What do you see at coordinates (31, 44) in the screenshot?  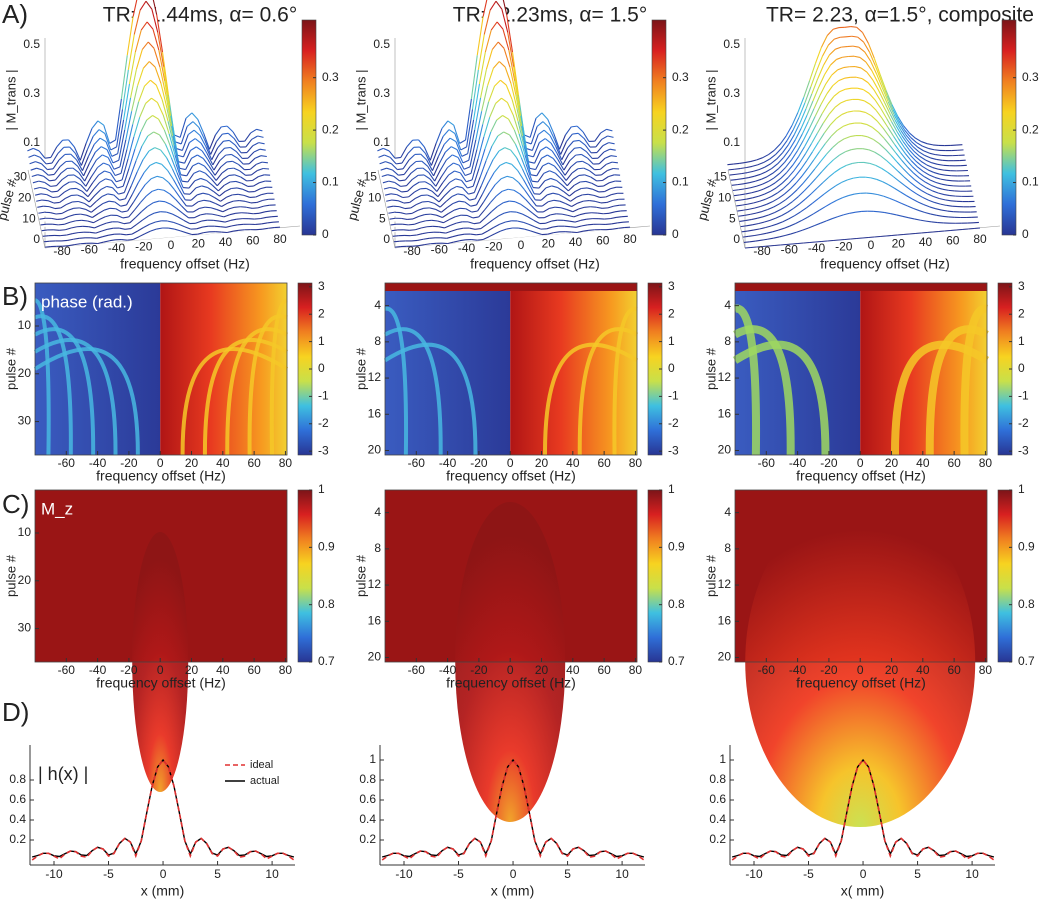 I see `z-tick-label: 0.5` at bounding box center [31, 44].